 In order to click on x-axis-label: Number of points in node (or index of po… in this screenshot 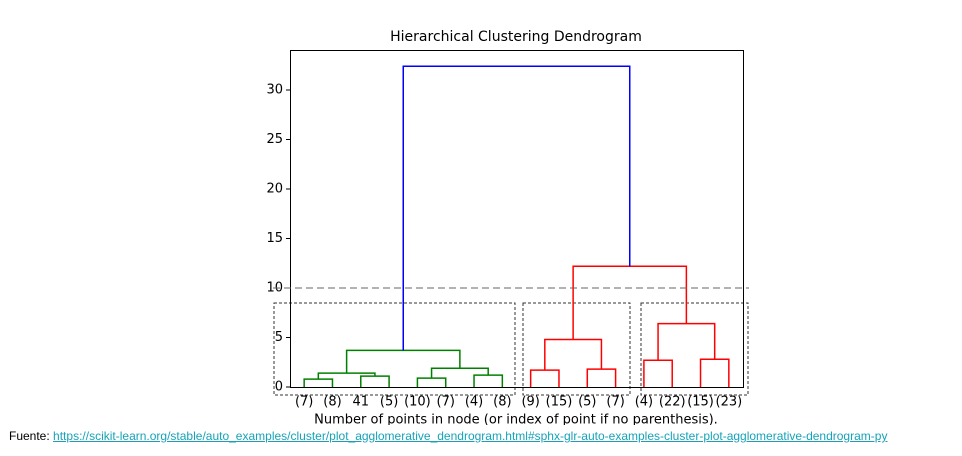, I will do `click(516, 419)`.